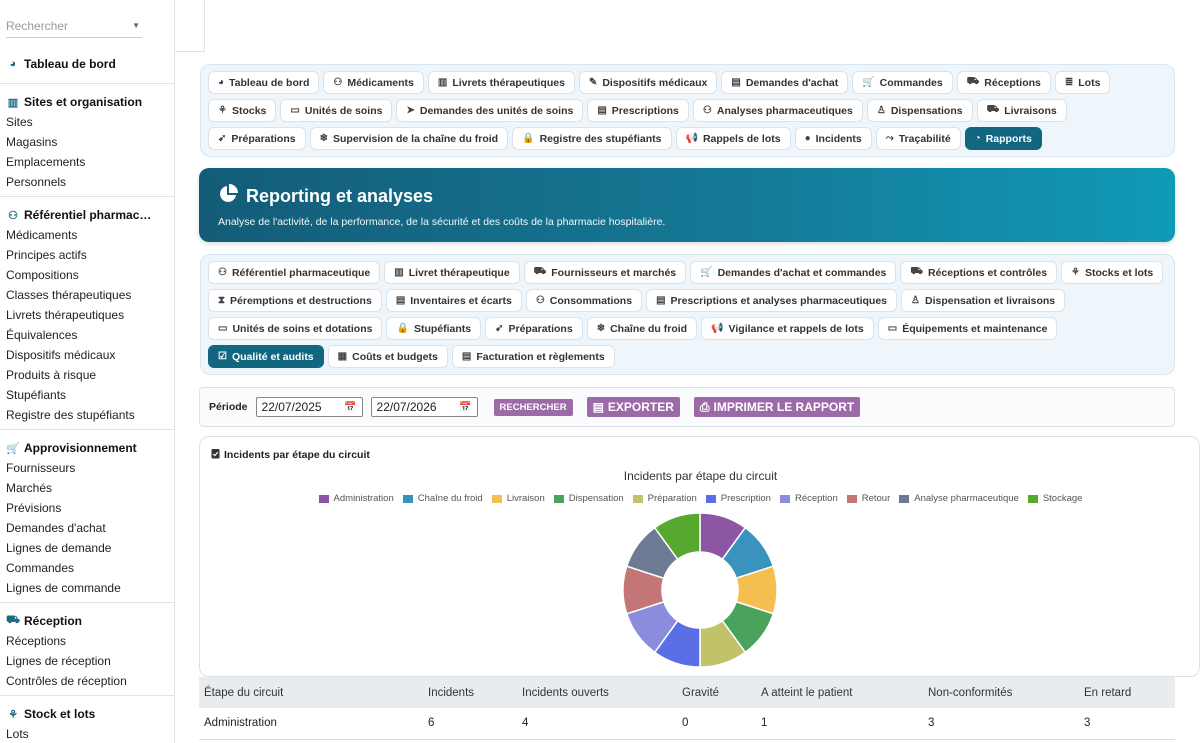  I want to click on tab-preparations: ➹ Préparations, so click(257, 138).